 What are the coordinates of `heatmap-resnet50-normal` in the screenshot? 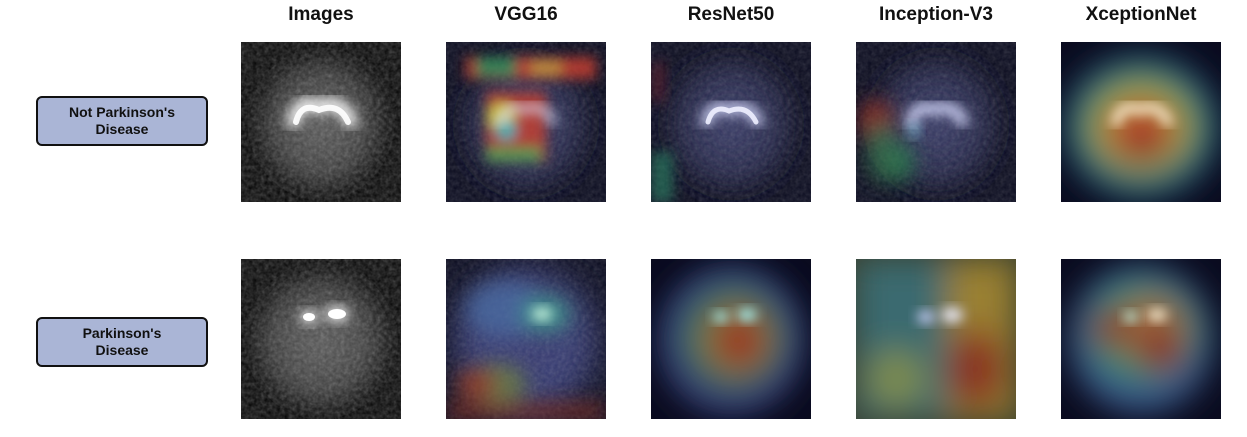 It's located at (731, 122).